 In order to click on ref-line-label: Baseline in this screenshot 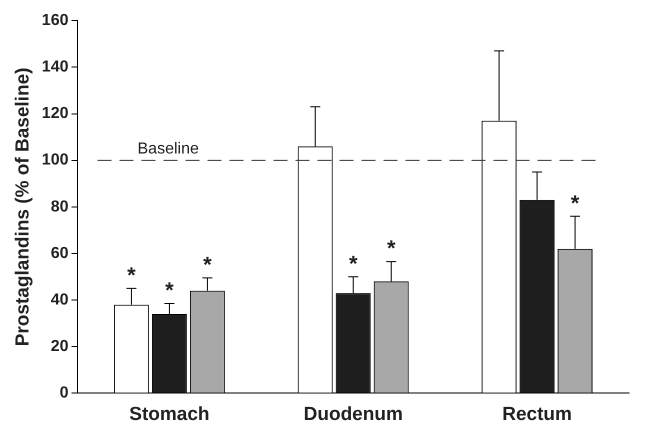, I will do `click(168, 149)`.